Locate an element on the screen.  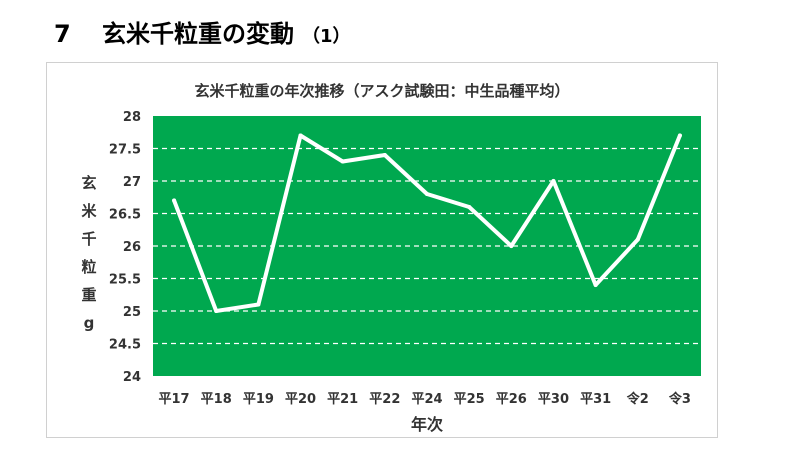
y-tick-label: 27.5 is located at coordinates (125, 150).